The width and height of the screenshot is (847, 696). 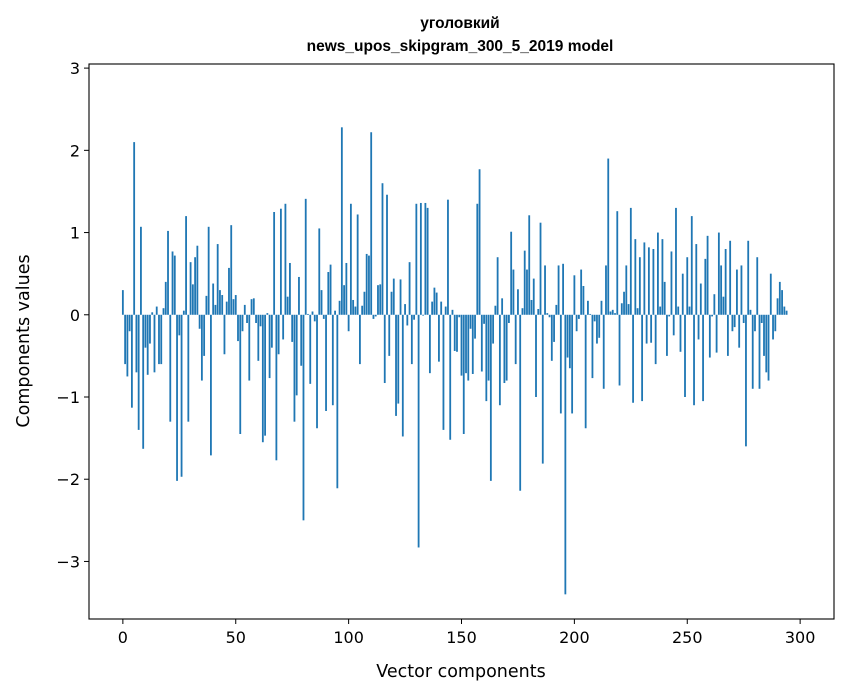 What do you see at coordinates (68, 397) in the screenshot?
I see `y-tick-label: −1` at bounding box center [68, 397].